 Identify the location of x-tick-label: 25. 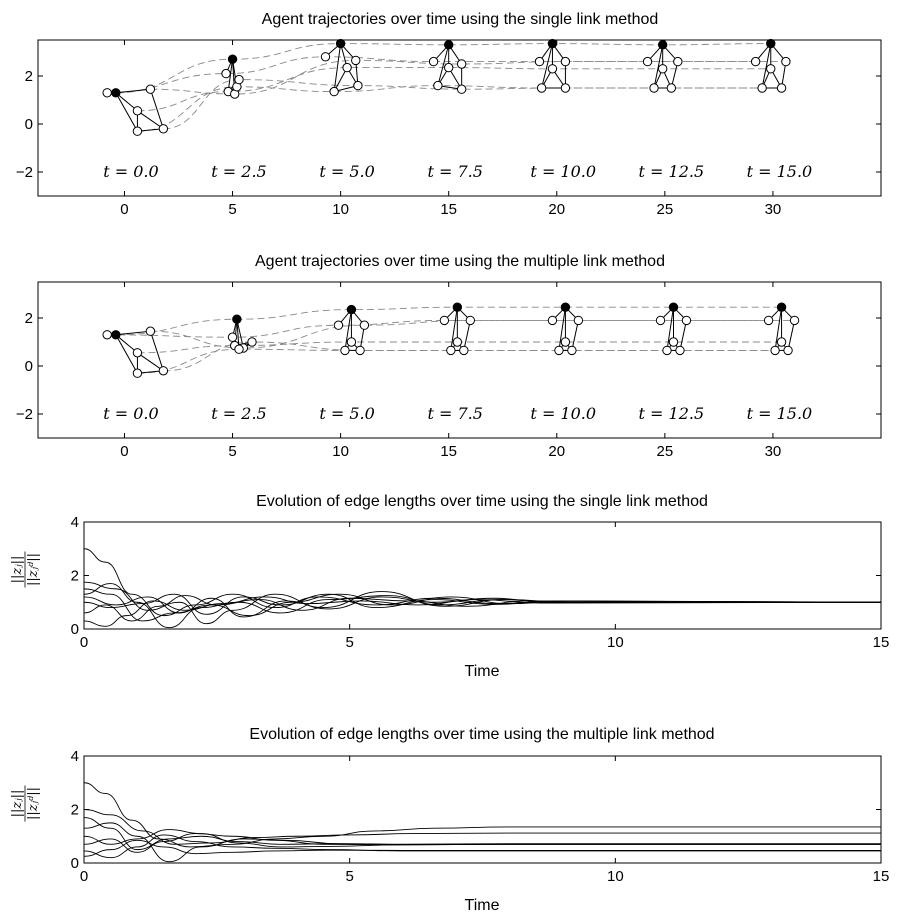
(665, 209).